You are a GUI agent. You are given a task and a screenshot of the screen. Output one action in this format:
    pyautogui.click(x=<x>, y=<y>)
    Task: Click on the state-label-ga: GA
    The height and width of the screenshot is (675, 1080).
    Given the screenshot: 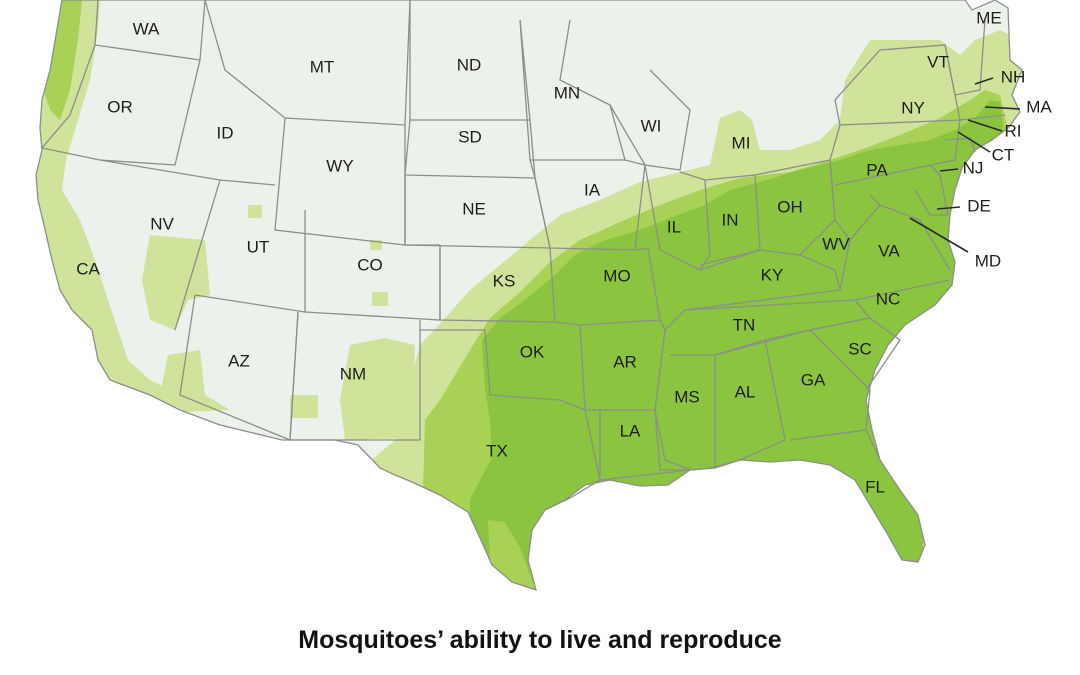 What is the action you would take?
    pyautogui.click(x=813, y=379)
    